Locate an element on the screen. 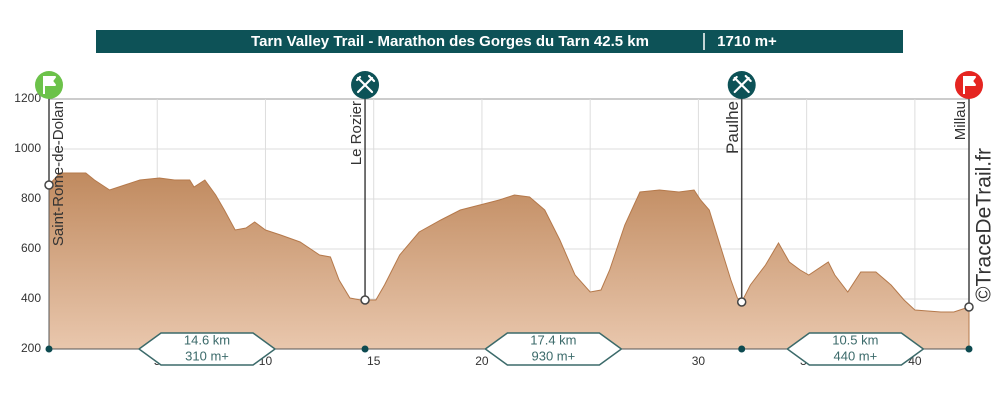 This screenshot has height=405, width=1000. y-tick-label: 200 is located at coordinates (31, 348).